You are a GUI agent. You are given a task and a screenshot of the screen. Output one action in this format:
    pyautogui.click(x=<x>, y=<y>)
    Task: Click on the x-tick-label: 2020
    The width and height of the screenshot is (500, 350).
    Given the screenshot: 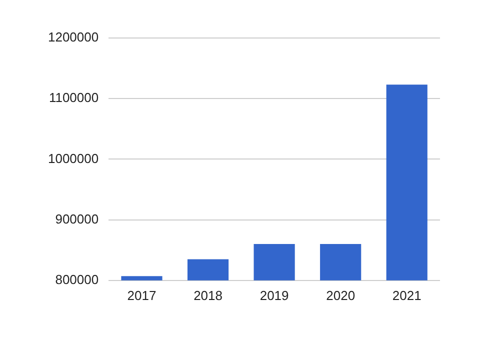 What is the action you would take?
    pyautogui.click(x=341, y=295)
    